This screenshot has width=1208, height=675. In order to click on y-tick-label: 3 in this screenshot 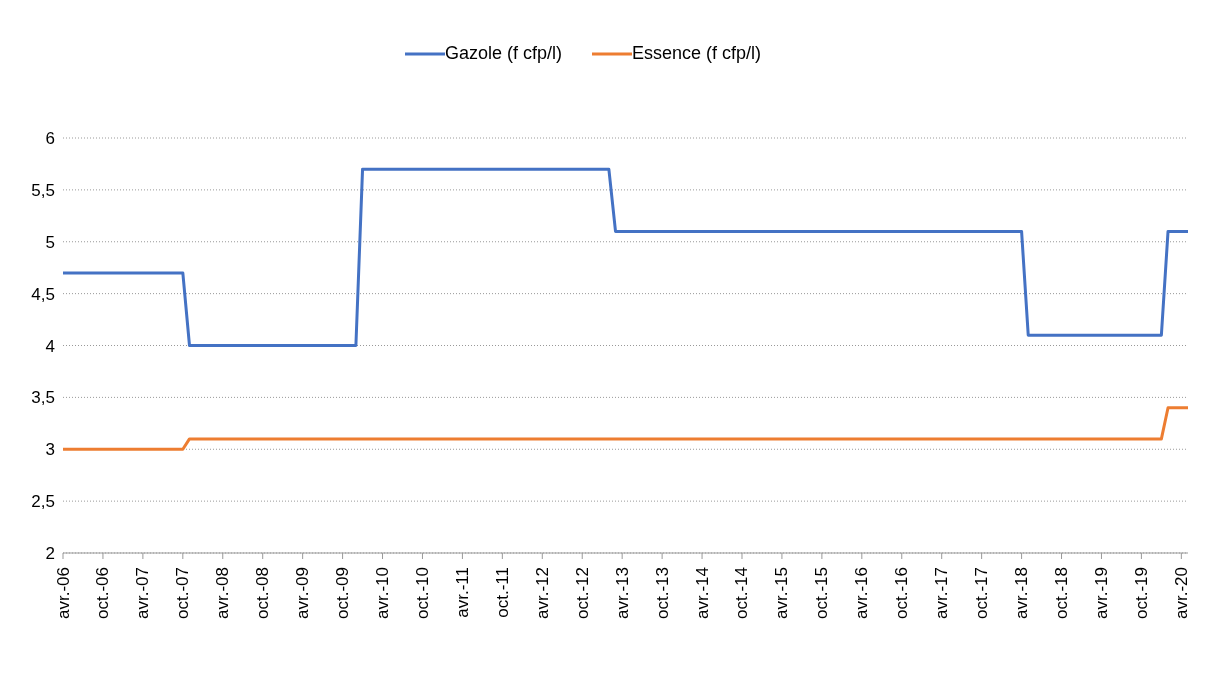, I will do `click(50, 450)`.